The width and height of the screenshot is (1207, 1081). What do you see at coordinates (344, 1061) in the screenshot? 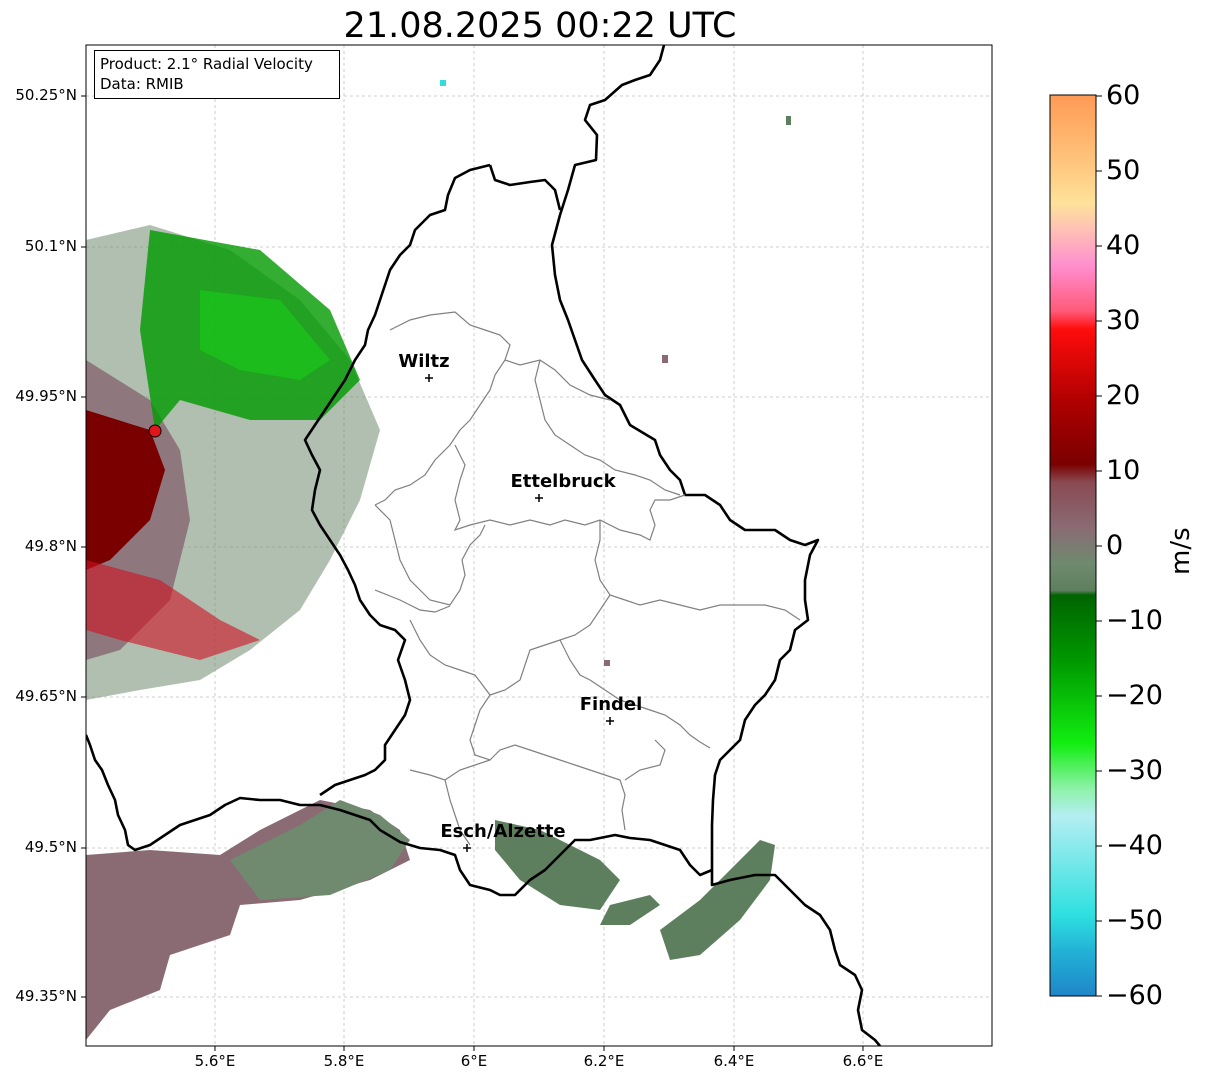
I see `lon-label: 5.8°E` at bounding box center [344, 1061].